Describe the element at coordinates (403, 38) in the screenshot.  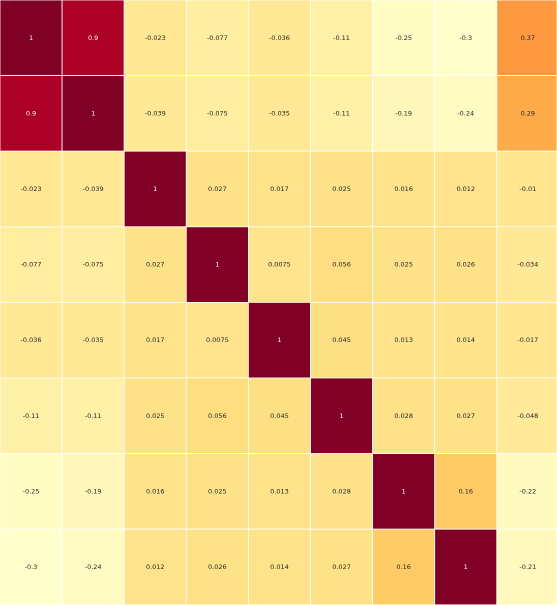
I see `heatmap-cell-label-r0-c6: -0.25` at that location.